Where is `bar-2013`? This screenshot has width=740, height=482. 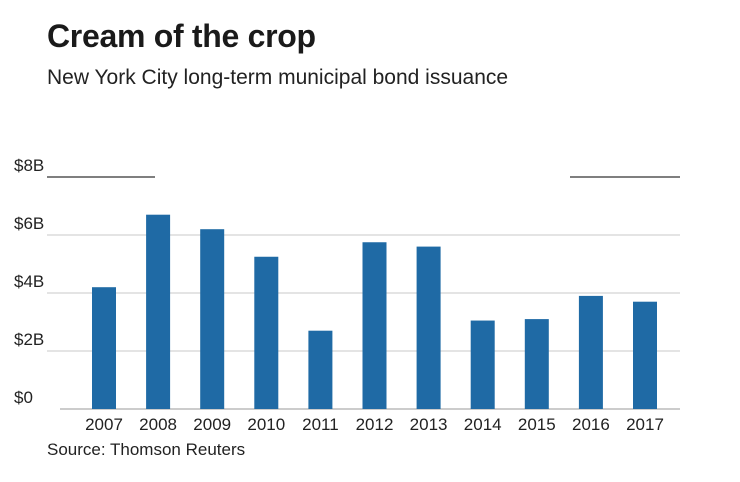
bar-2013 is located at coordinates (428, 327).